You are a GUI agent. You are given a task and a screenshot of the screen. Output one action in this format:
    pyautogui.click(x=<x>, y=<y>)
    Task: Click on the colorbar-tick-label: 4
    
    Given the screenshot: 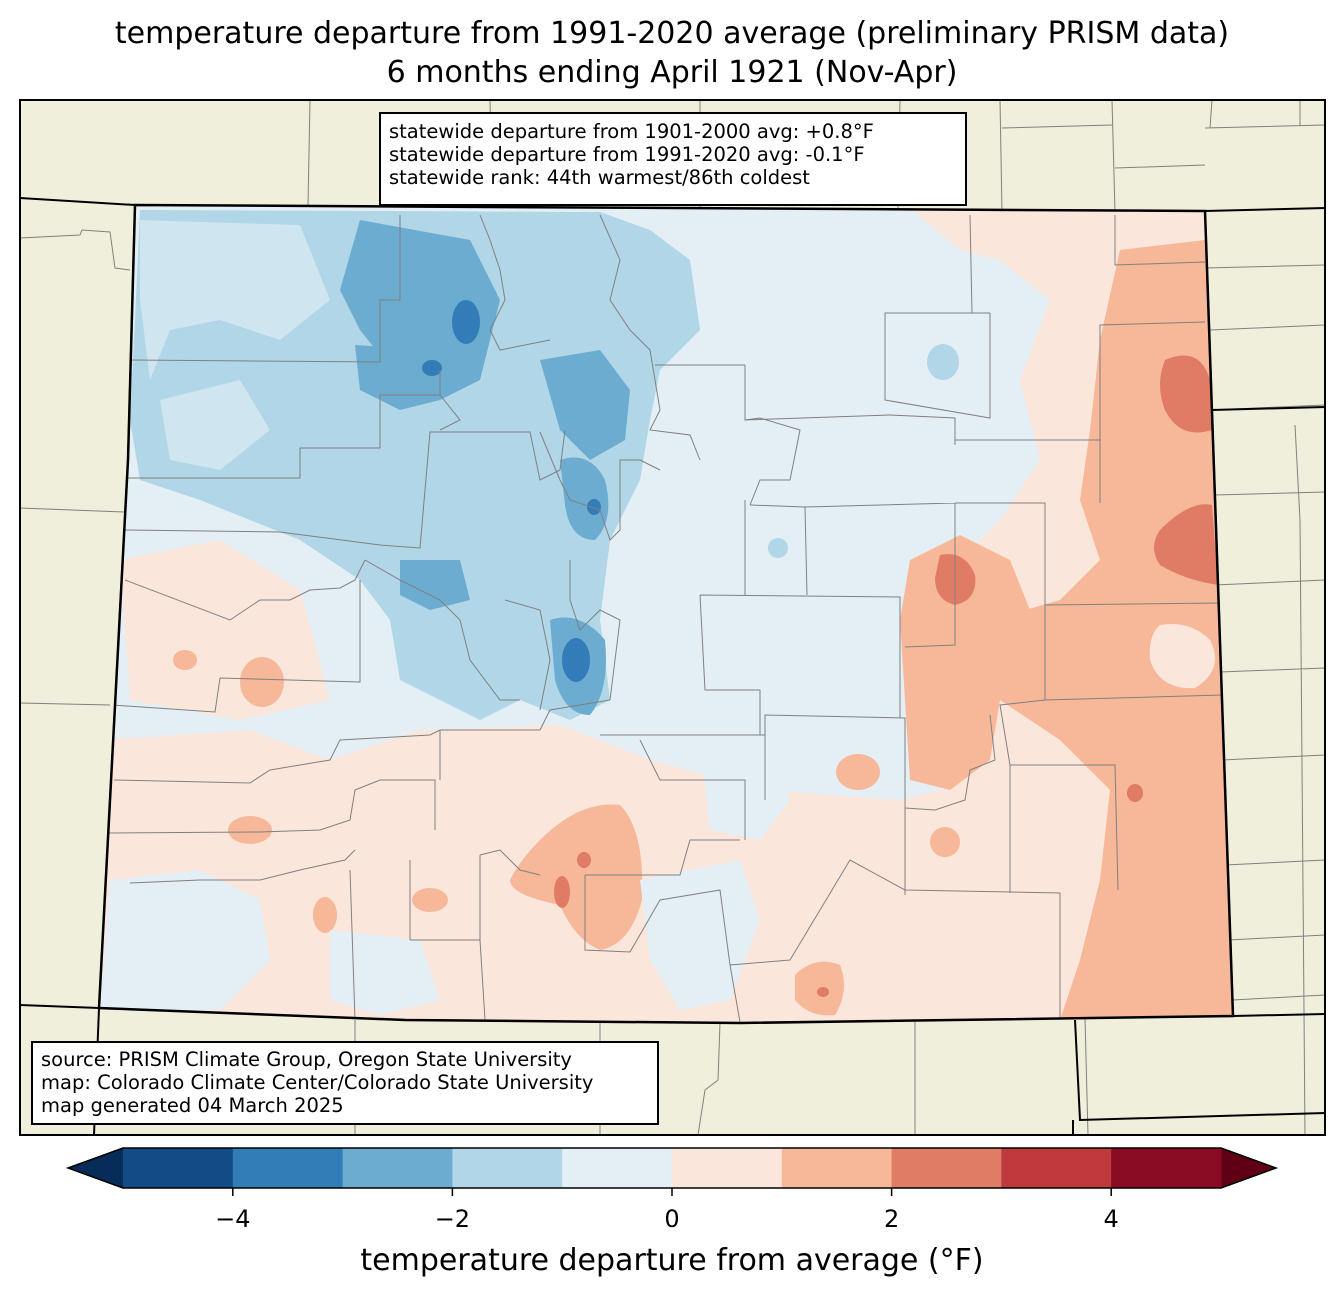 What is the action you would take?
    pyautogui.click(x=1111, y=1219)
    